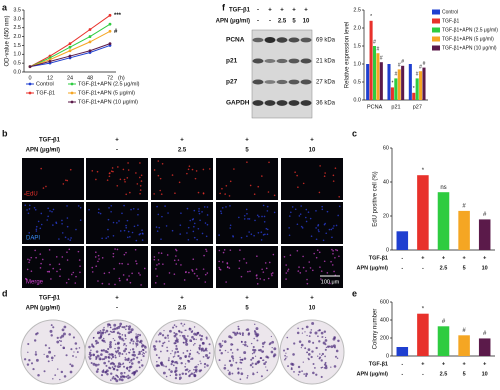 This screenshot has width=500, height=390. Describe the element at coordinates (485, 374) in the screenshot. I see `x-tick-label: 10` at that location.